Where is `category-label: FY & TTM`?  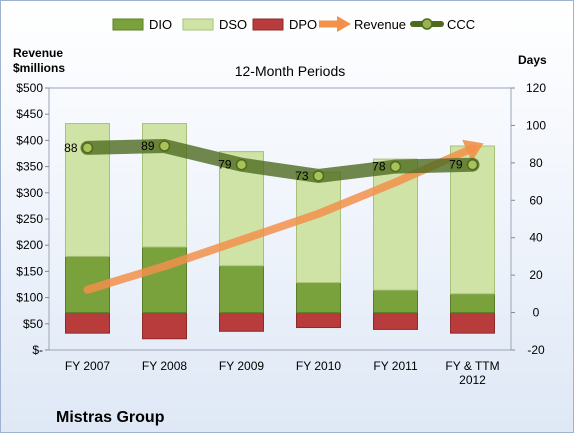
category-label: FY & TTM is located at coordinates (472, 366).